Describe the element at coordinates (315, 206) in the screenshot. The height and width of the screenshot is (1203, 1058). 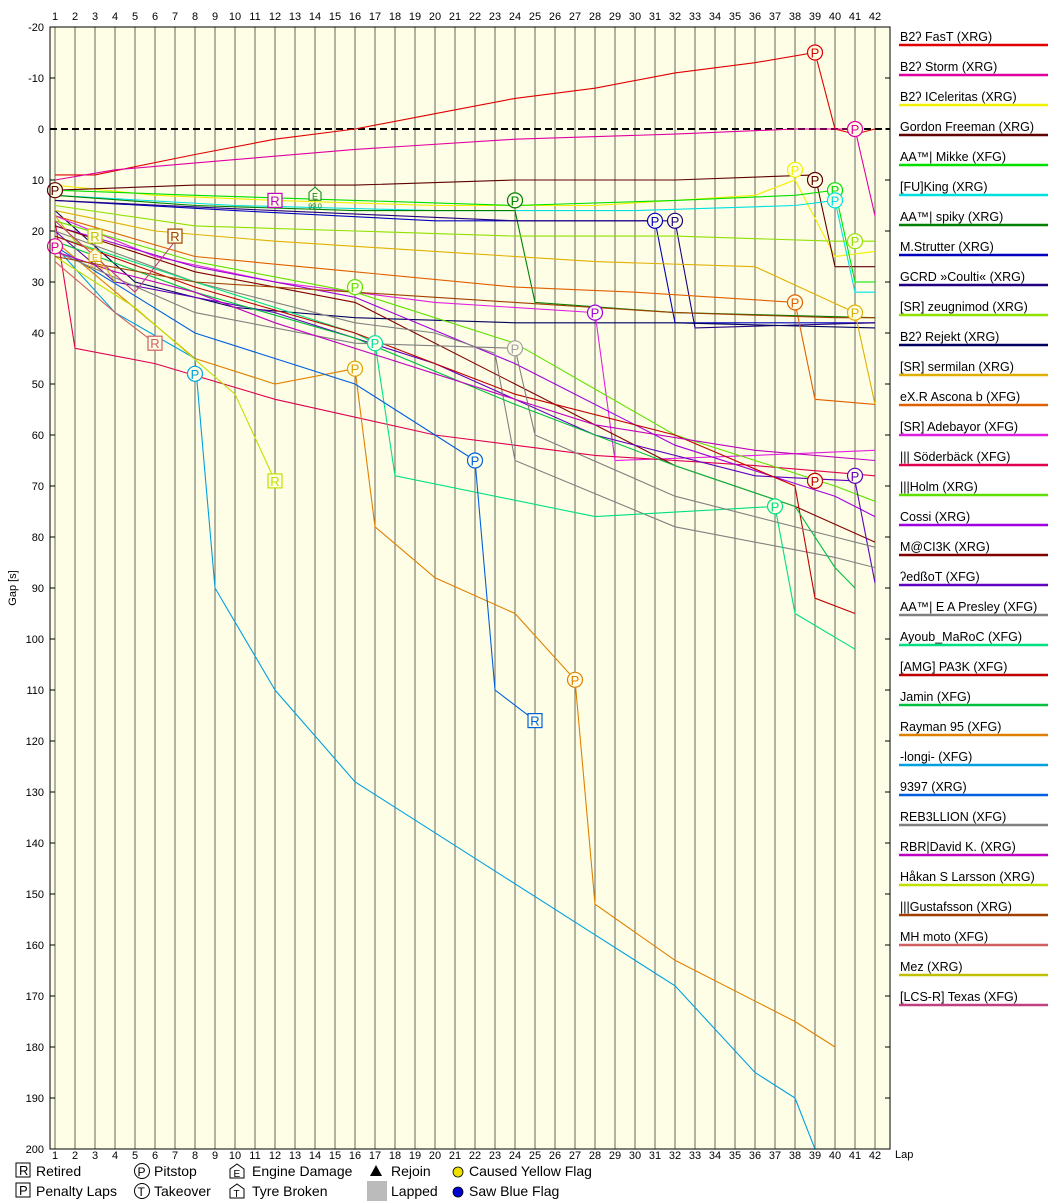
I see `engine-damage-time-label: 99.0` at that location.